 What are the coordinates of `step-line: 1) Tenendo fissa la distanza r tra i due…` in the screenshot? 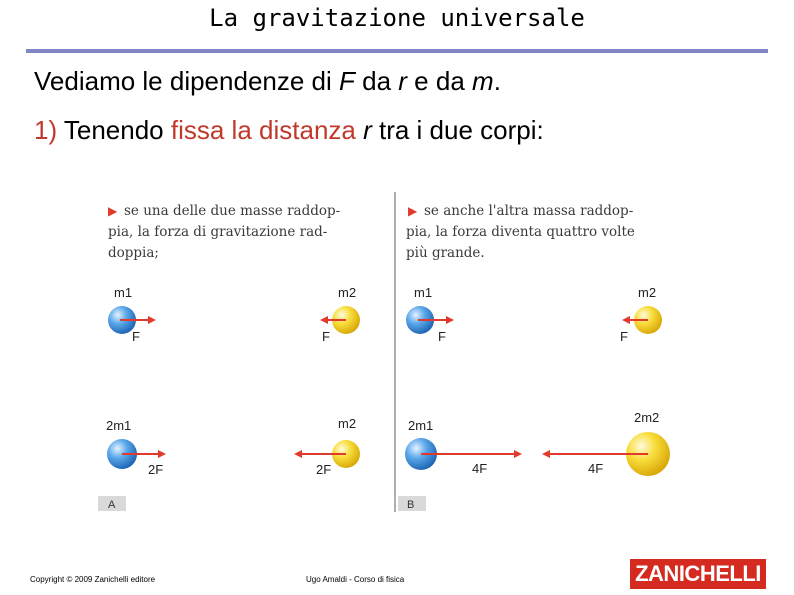 It's located at (289, 130).